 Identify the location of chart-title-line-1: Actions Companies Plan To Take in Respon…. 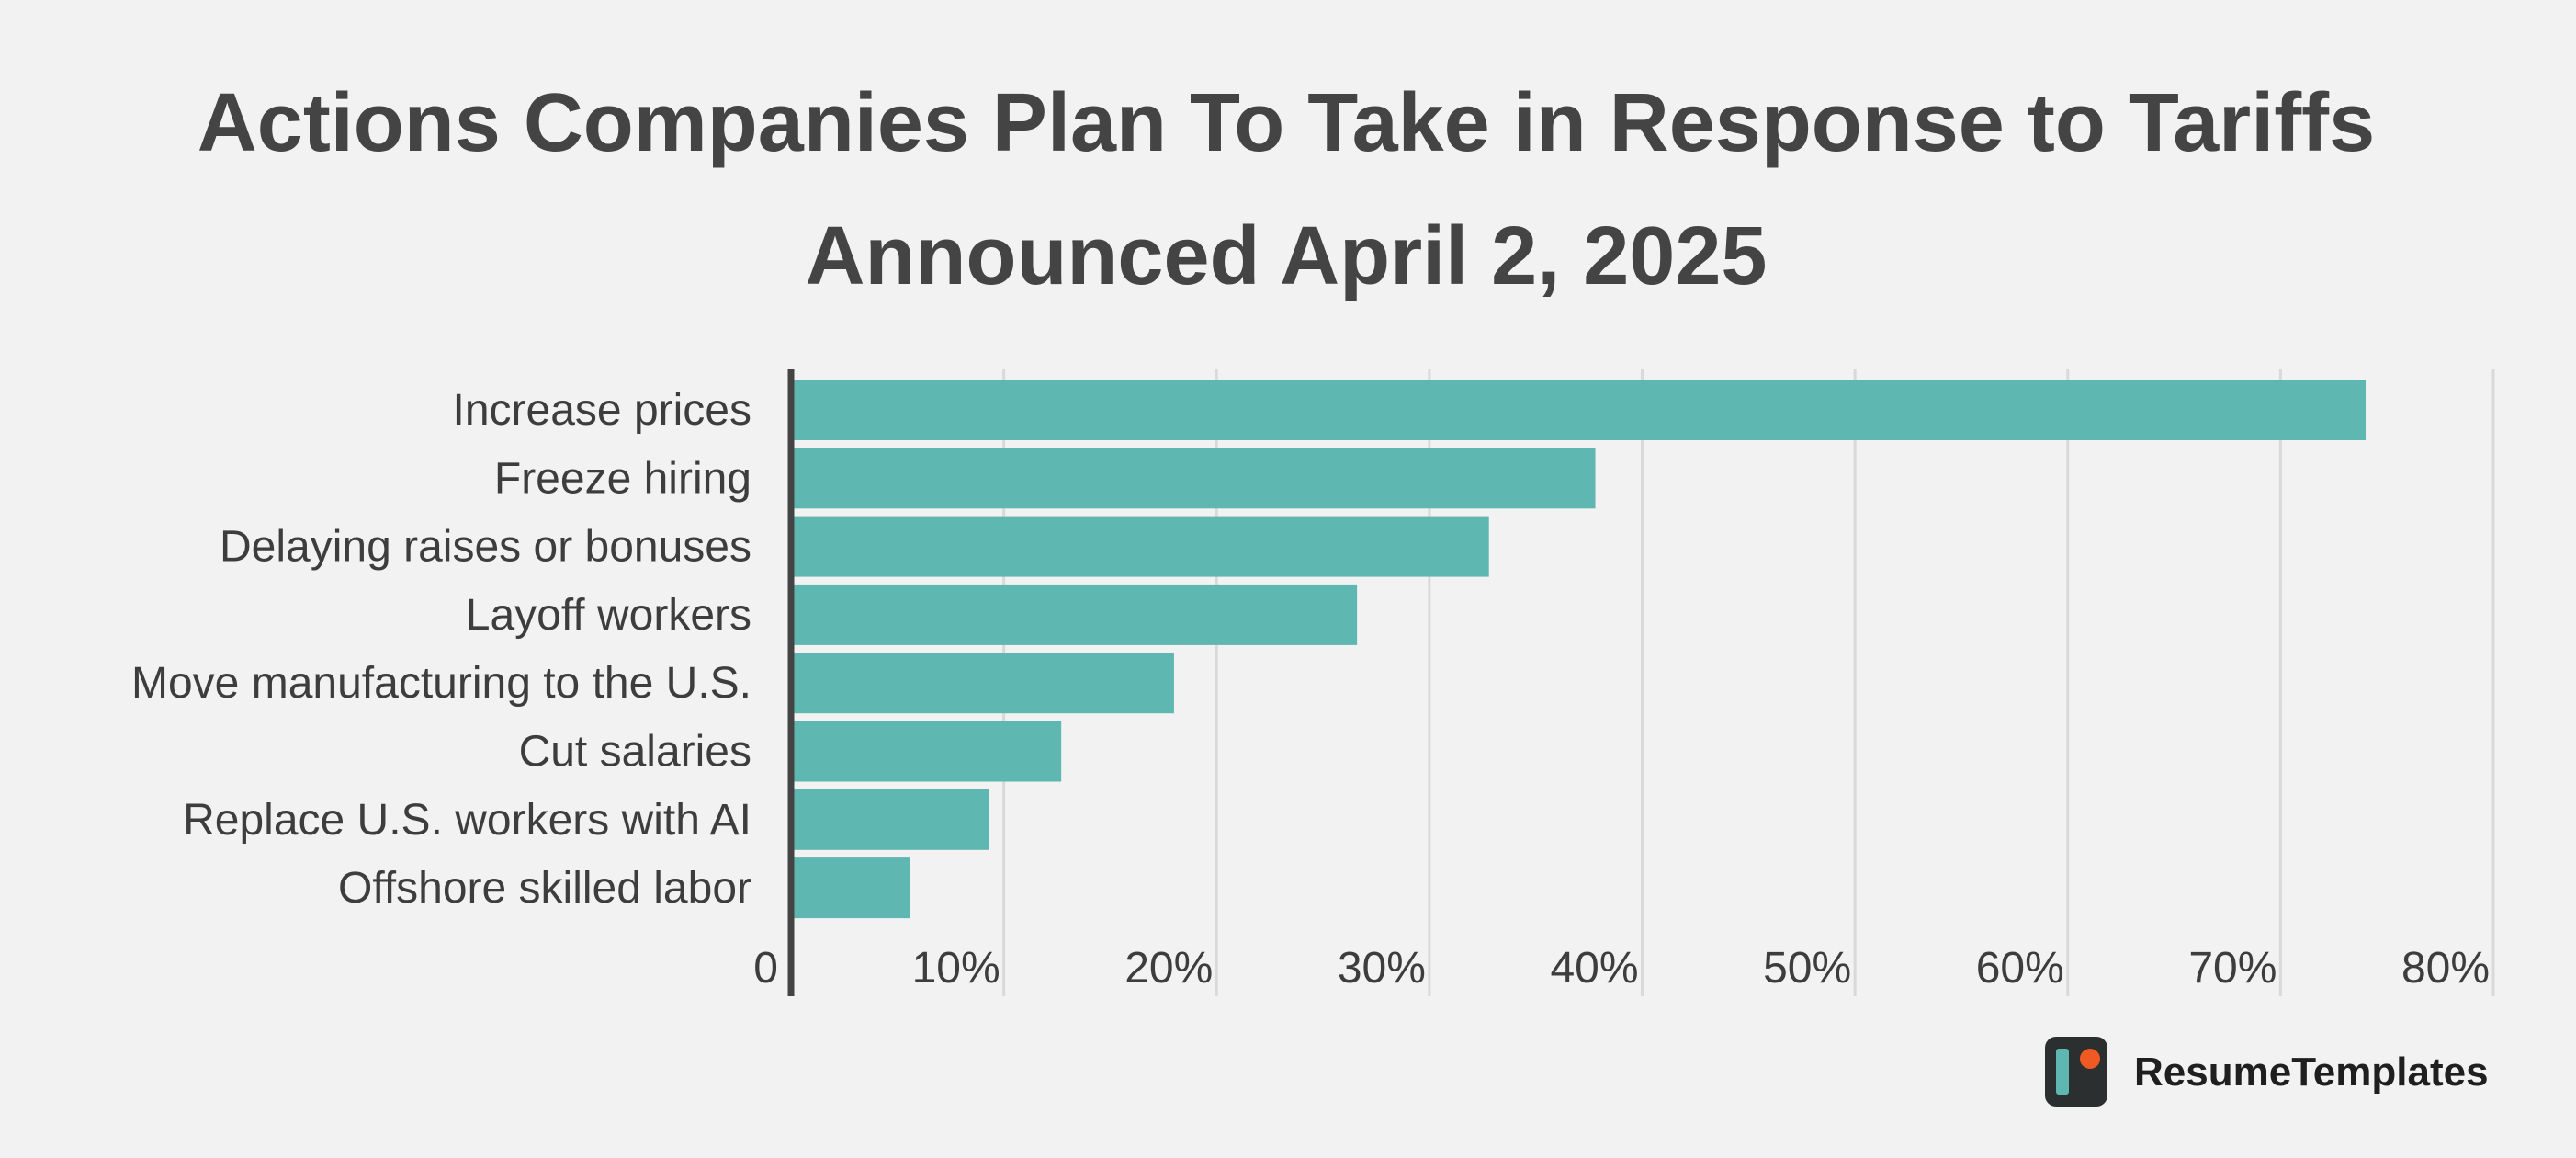
(1286, 123).